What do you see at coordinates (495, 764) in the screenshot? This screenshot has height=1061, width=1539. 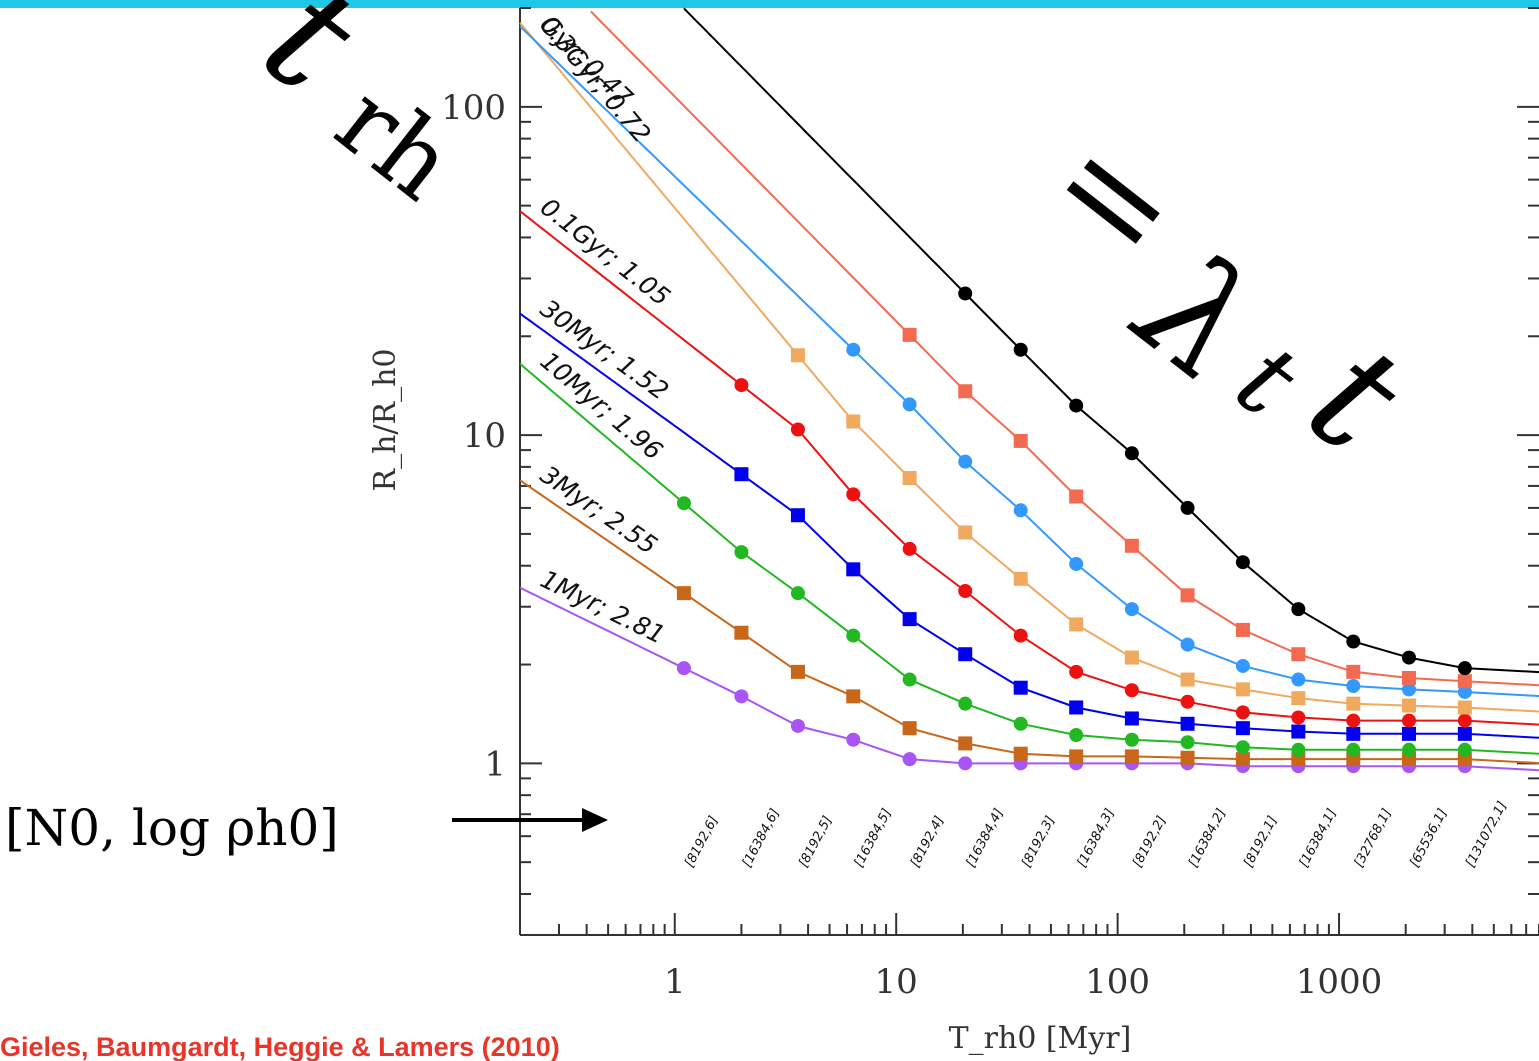 I see `y-tick-label: 1` at bounding box center [495, 764].